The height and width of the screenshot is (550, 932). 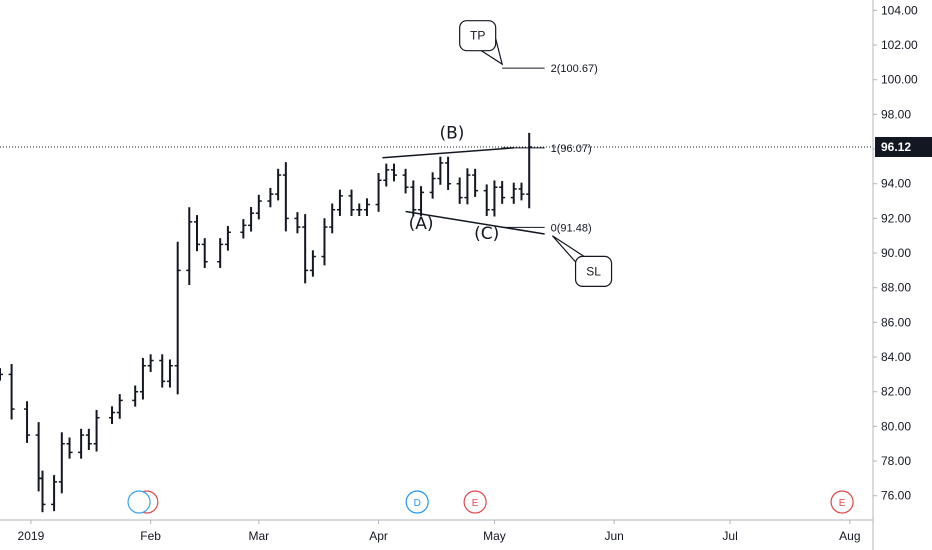 I want to click on y-tick-label: 86.00, so click(x=896, y=322).